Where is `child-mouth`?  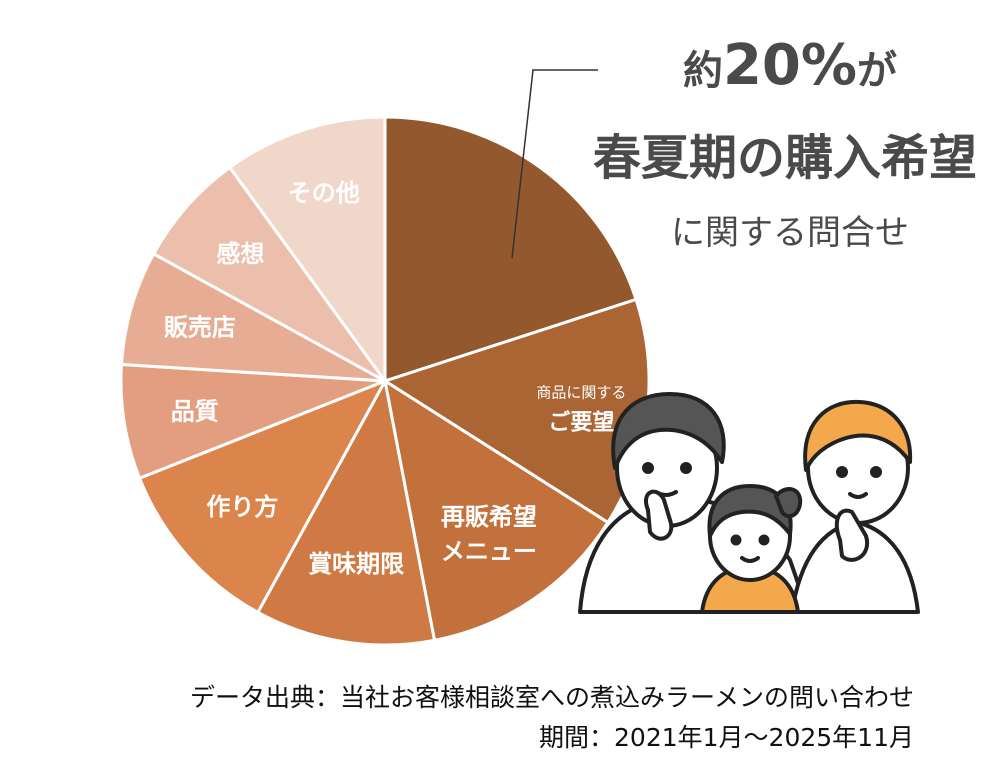 child-mouth is located at coordinates (750, 559).